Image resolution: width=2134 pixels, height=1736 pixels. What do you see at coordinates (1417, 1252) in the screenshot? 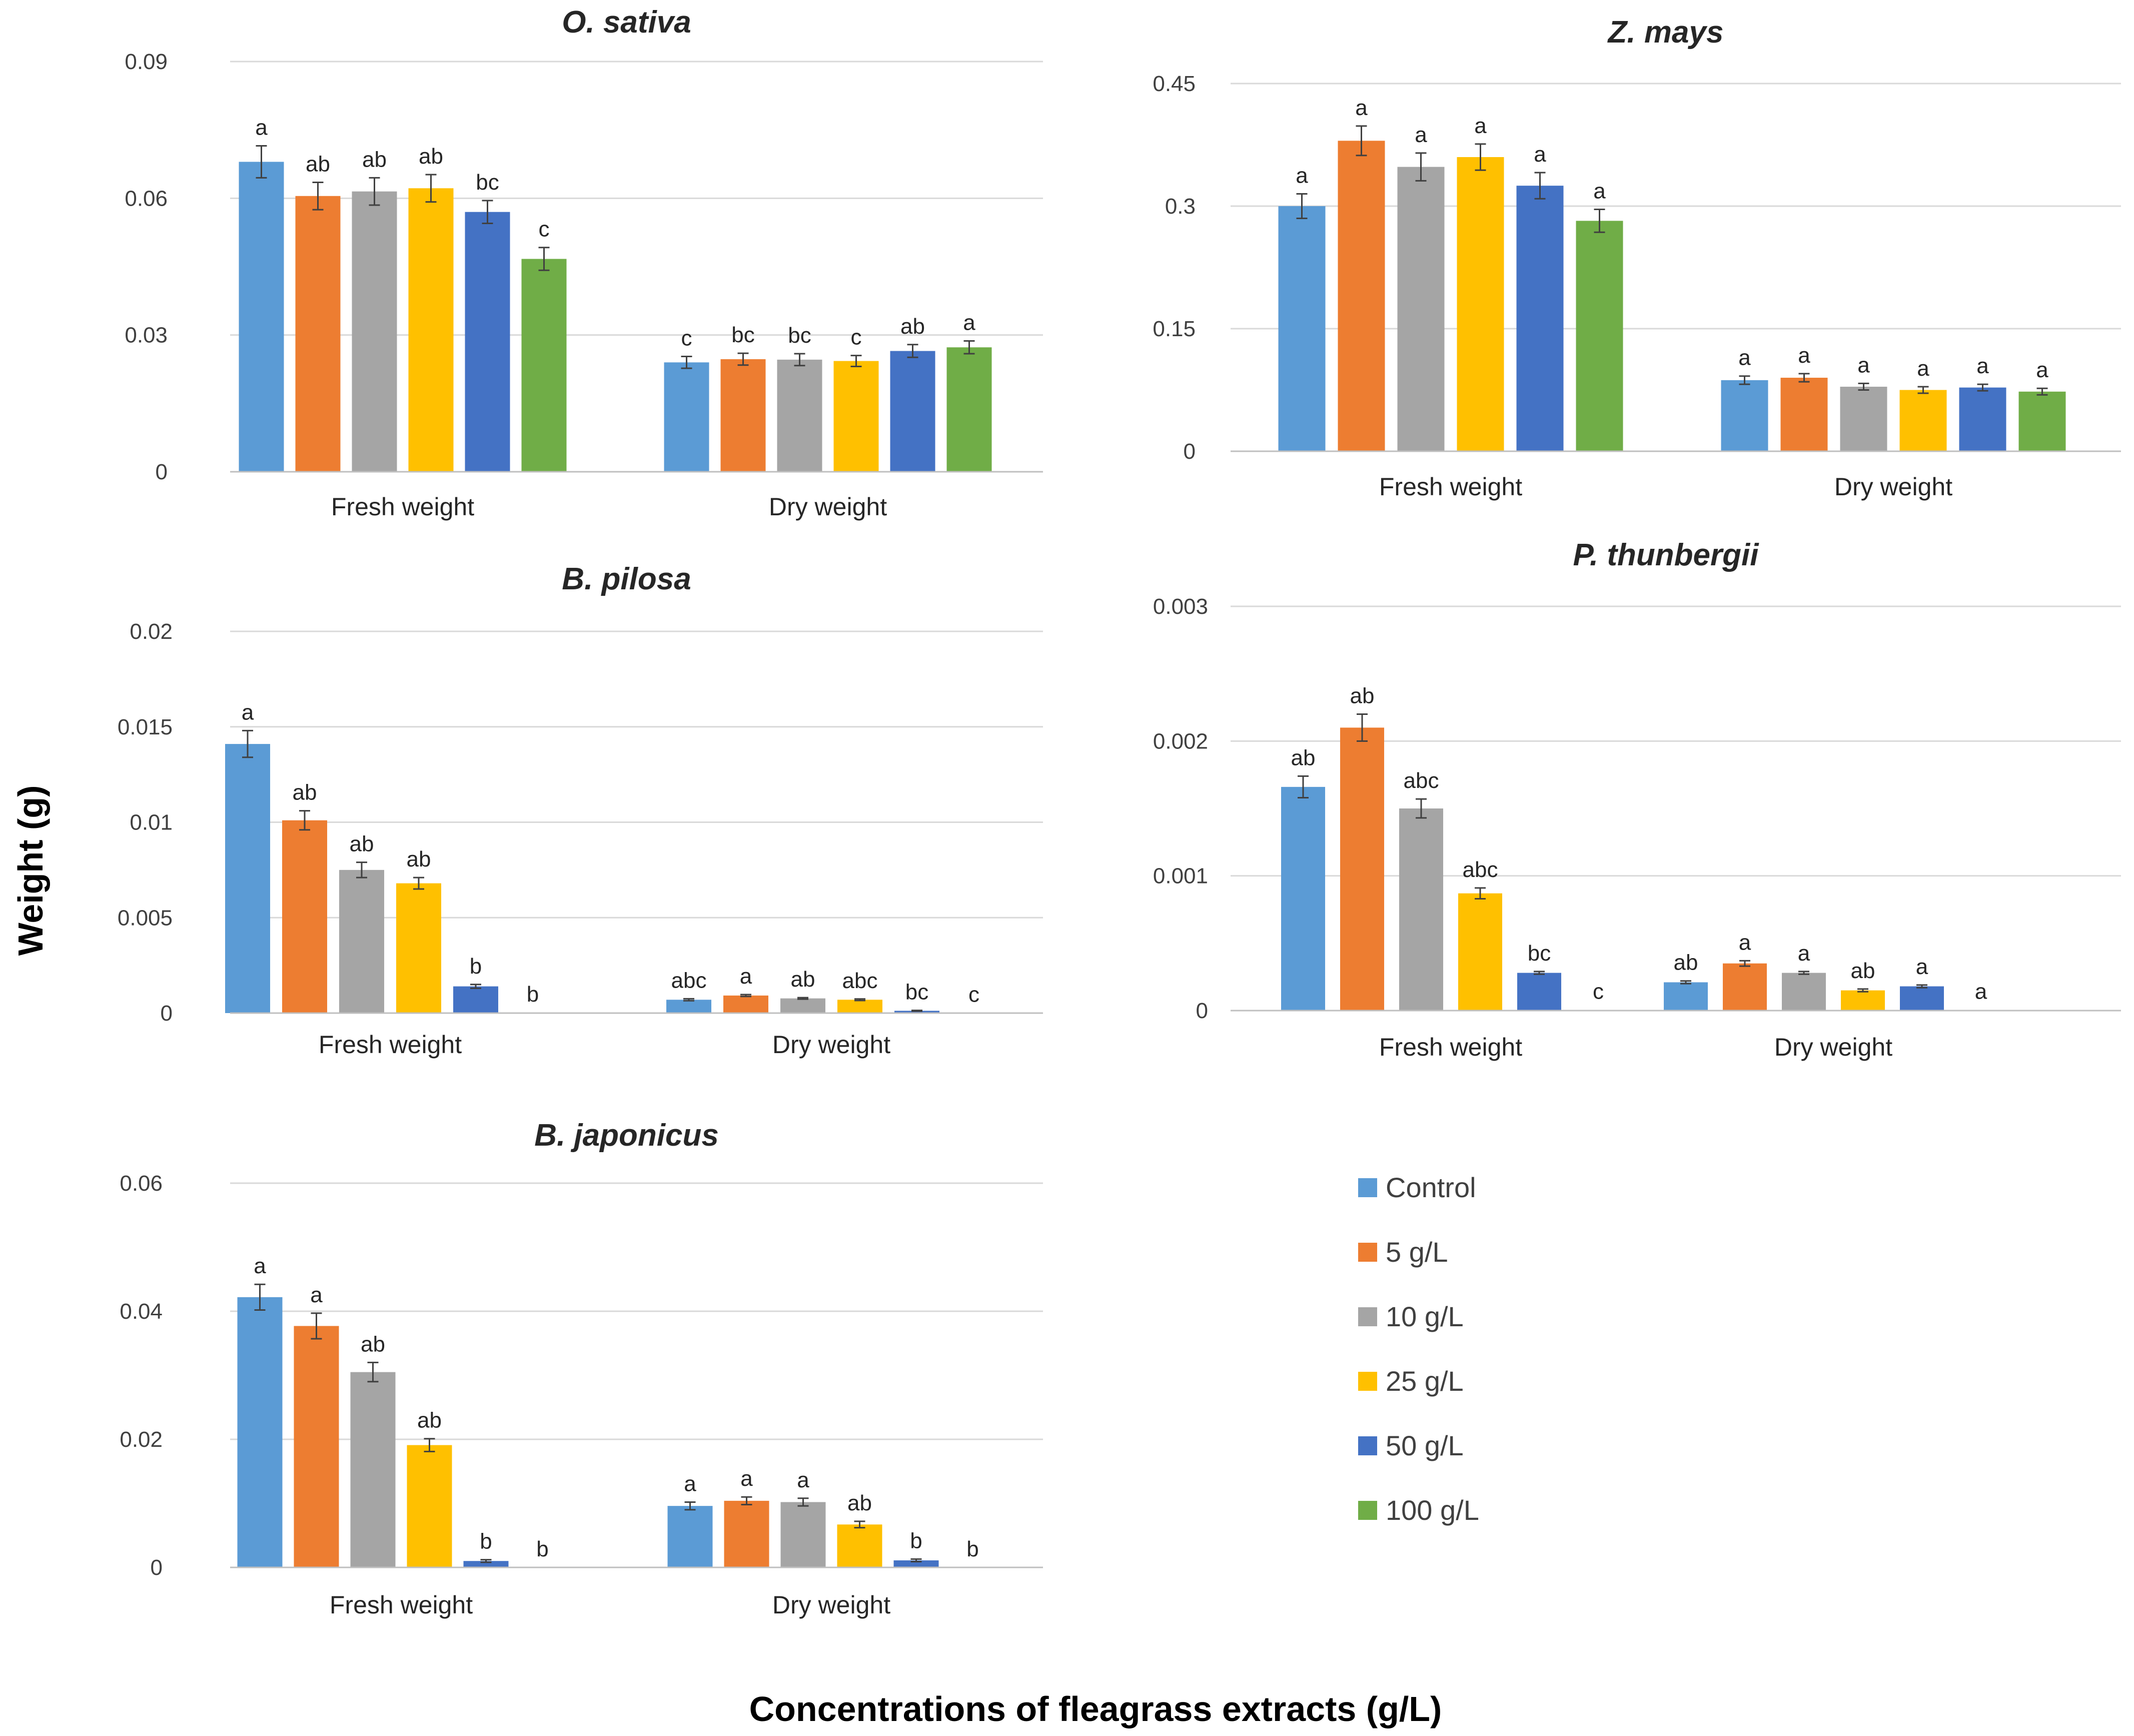
I see `legend-label: 5 g/L` at bounding box center [1417, 1252].